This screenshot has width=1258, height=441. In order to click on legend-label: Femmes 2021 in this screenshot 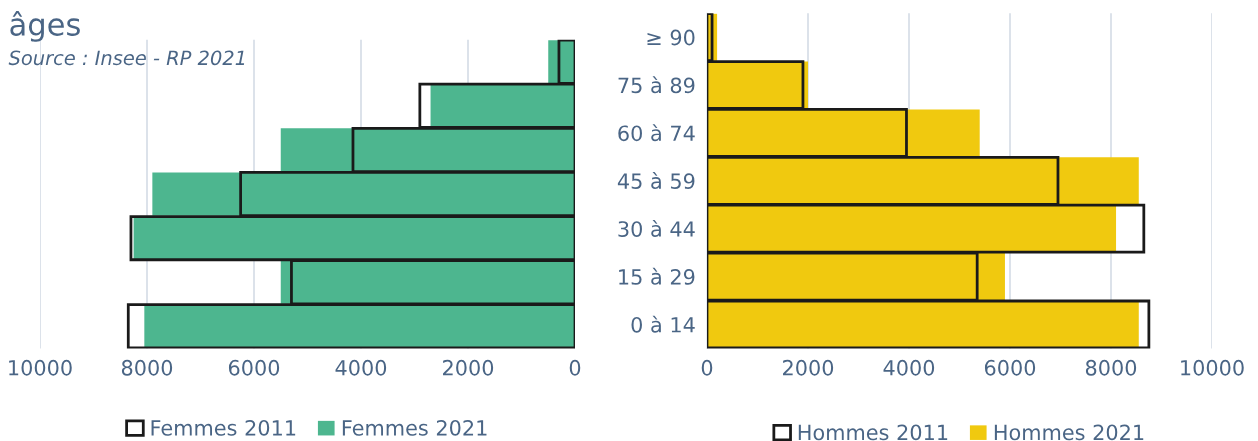, I will do `click(414, 427)`.